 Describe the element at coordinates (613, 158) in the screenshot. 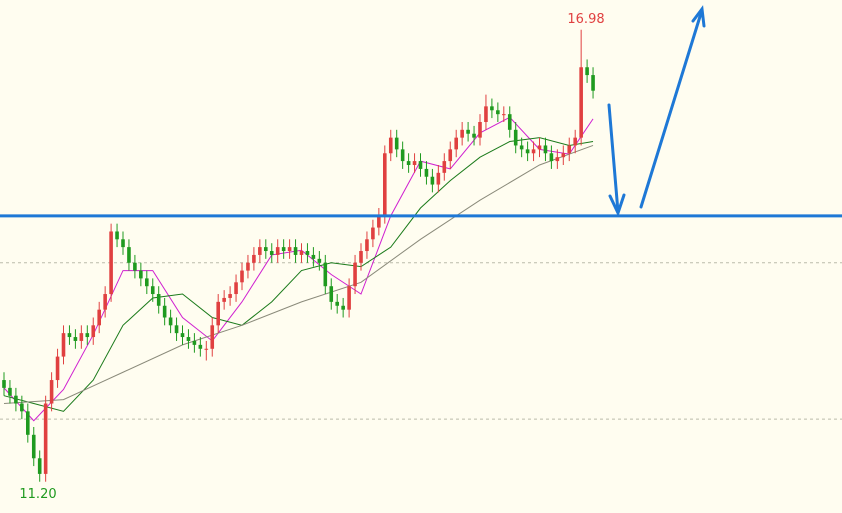

I see `down-arrow` at that location.